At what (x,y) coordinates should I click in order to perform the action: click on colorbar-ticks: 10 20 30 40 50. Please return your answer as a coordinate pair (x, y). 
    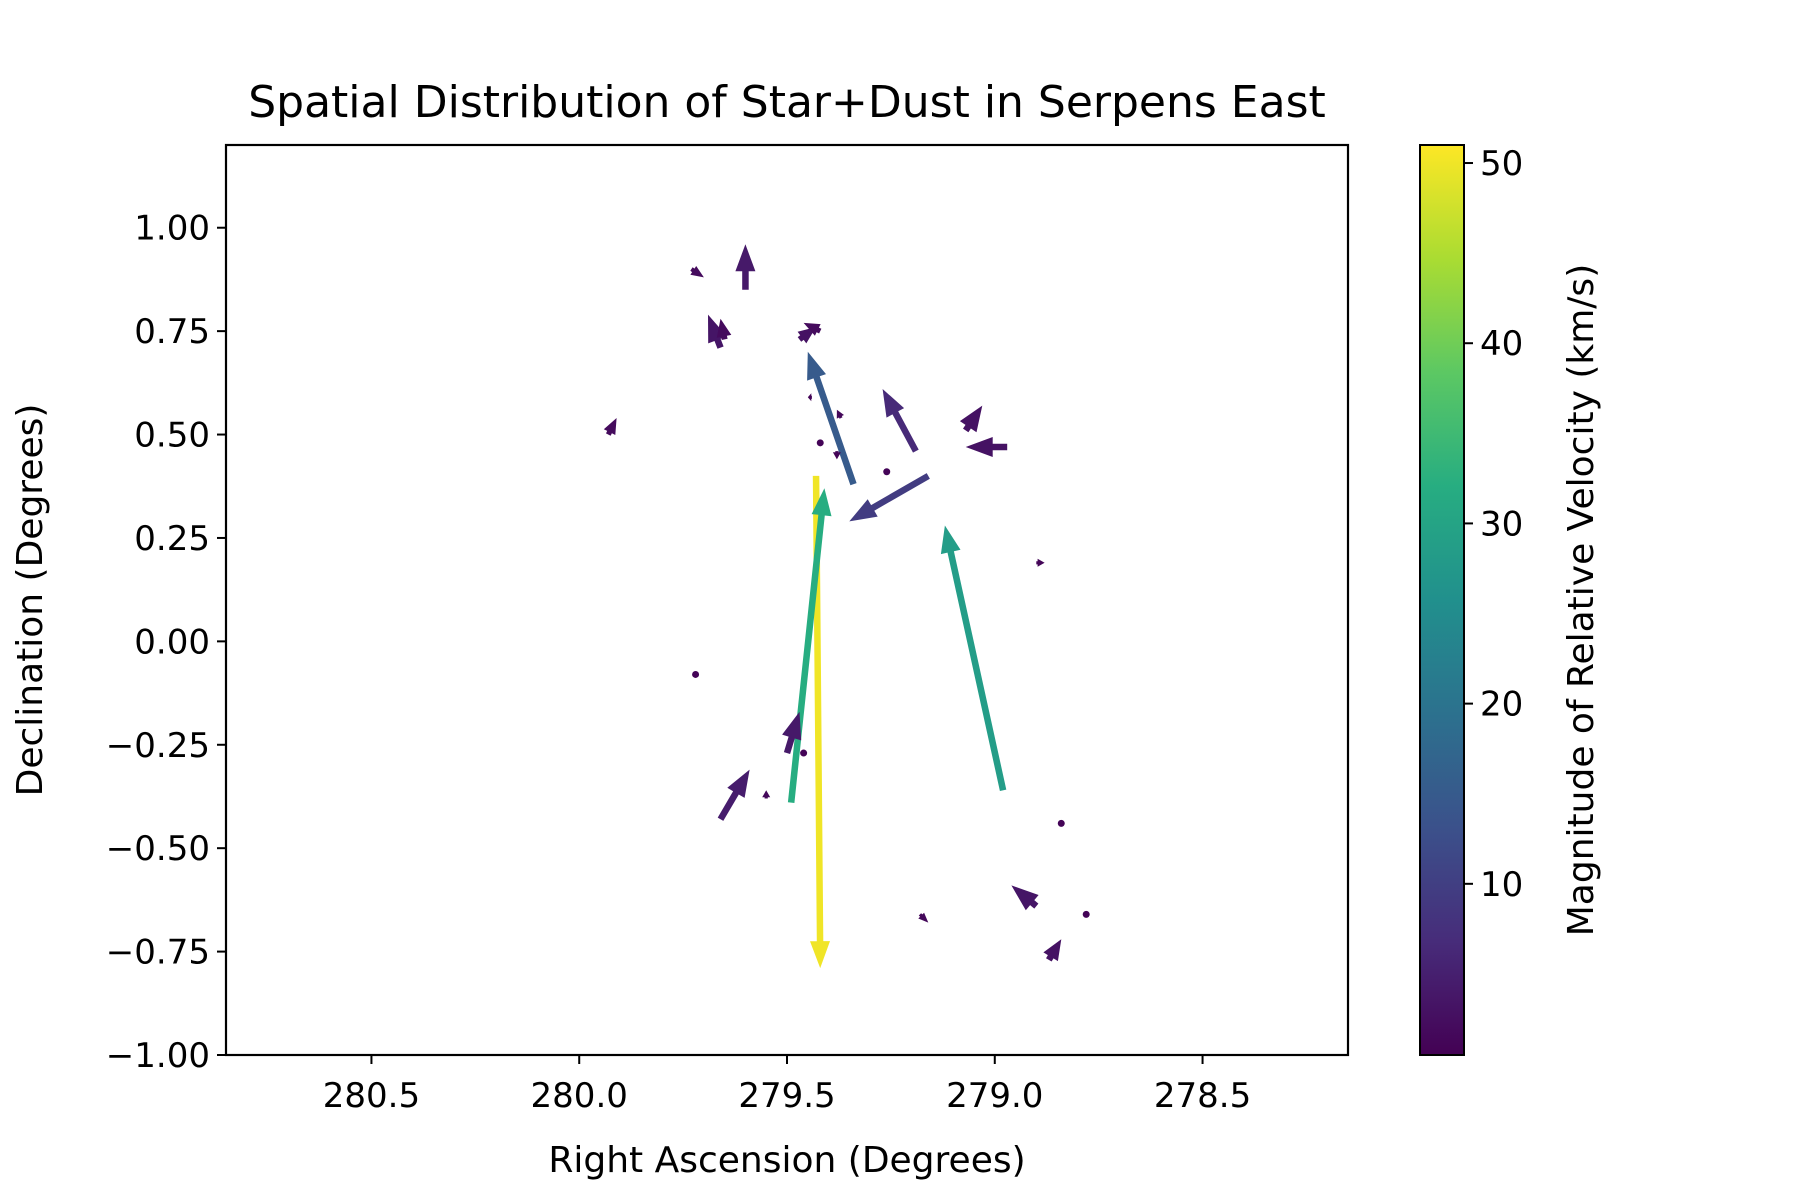
    Looking at the image, I should click on (1493, 524).